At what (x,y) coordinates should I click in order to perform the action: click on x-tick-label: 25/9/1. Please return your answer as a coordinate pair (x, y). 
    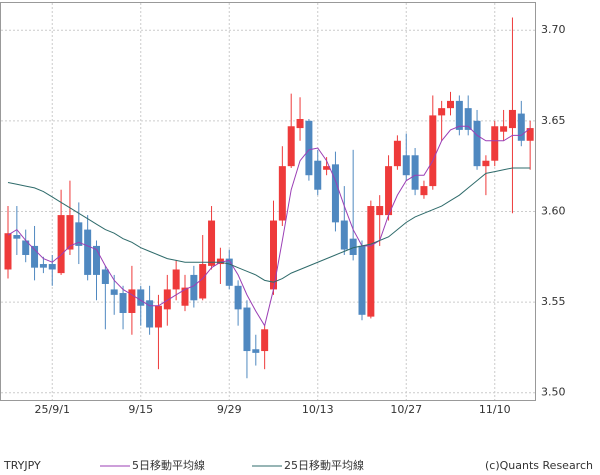
    Looking at the image, I should click on (52, 409).